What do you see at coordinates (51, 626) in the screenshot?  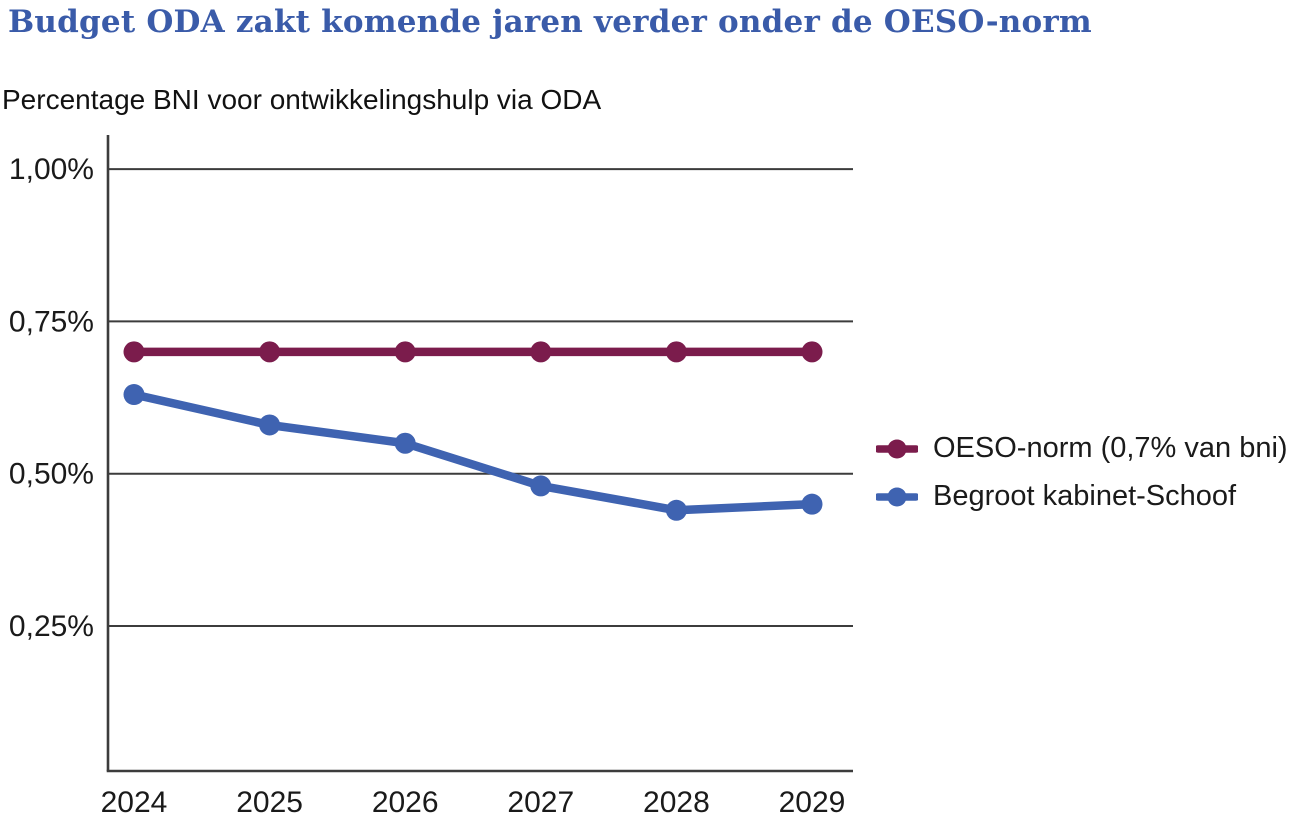 I see `y-axis-tick-label: 0,25%` at bounding box center [51, 626].